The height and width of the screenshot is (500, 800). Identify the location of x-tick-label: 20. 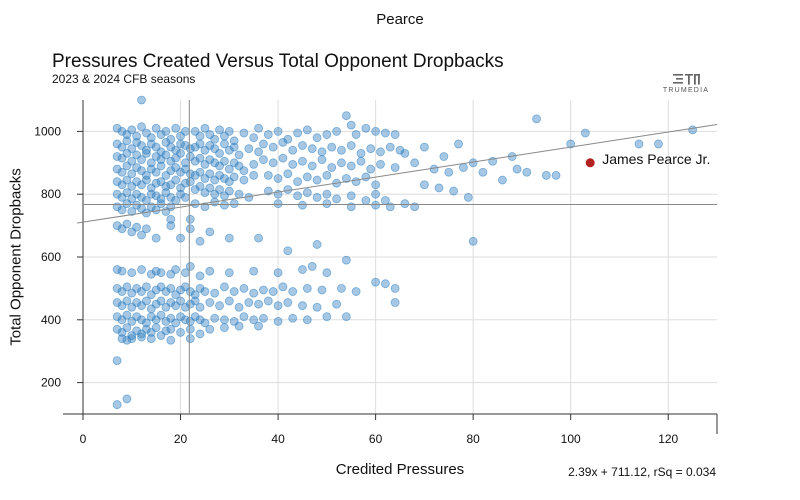
(181, 439).